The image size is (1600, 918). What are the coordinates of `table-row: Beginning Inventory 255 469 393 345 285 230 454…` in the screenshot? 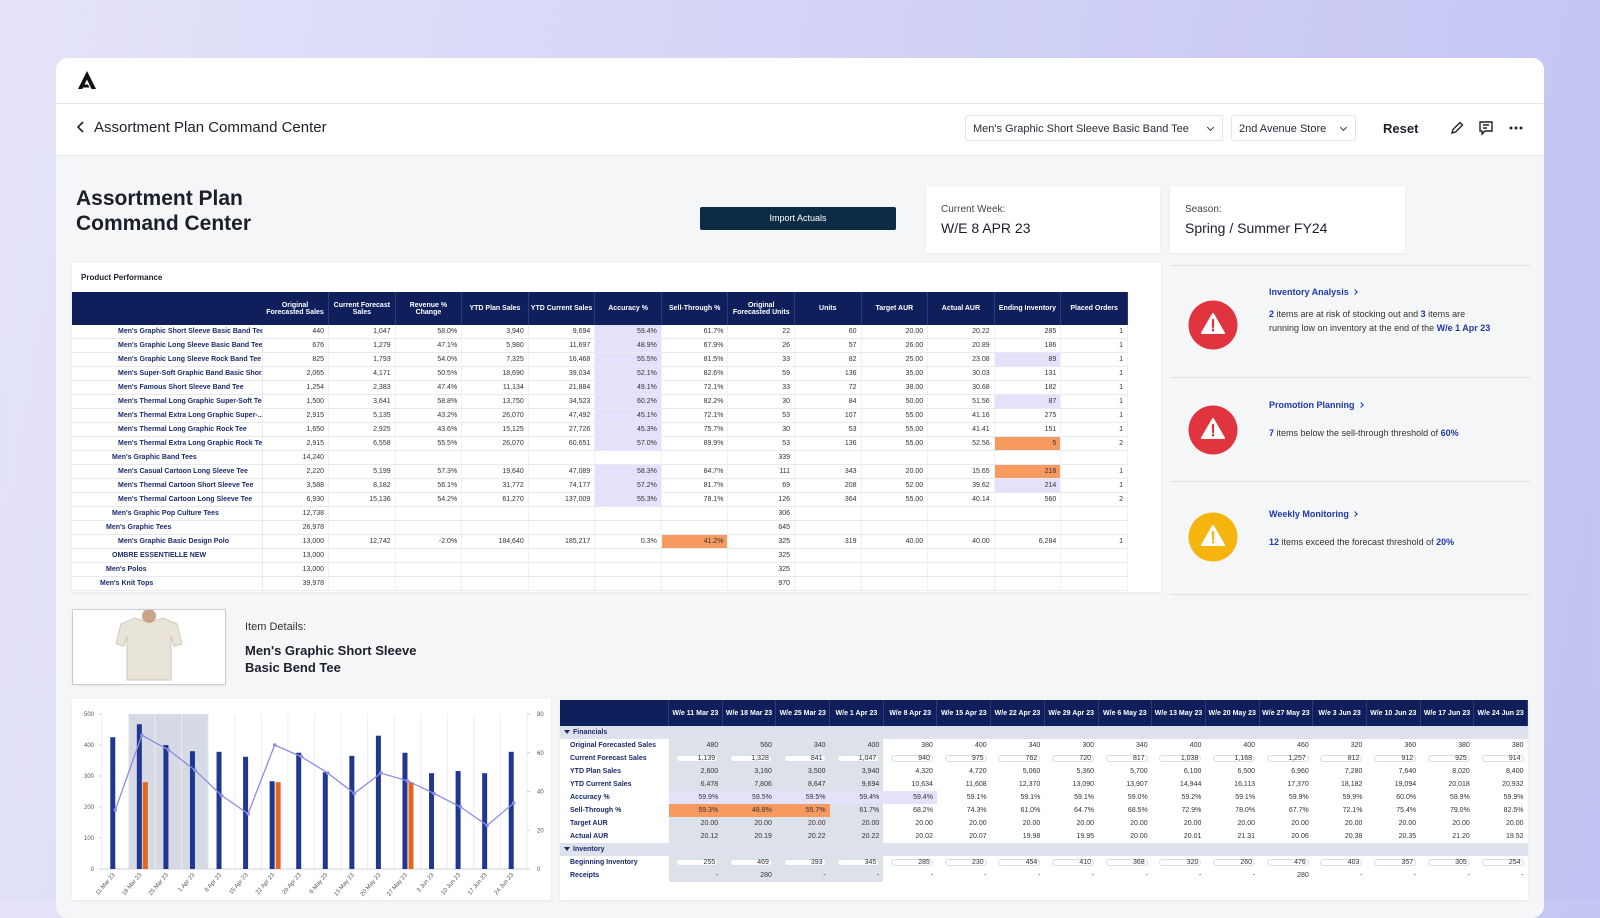 It's located at (1044, 862).